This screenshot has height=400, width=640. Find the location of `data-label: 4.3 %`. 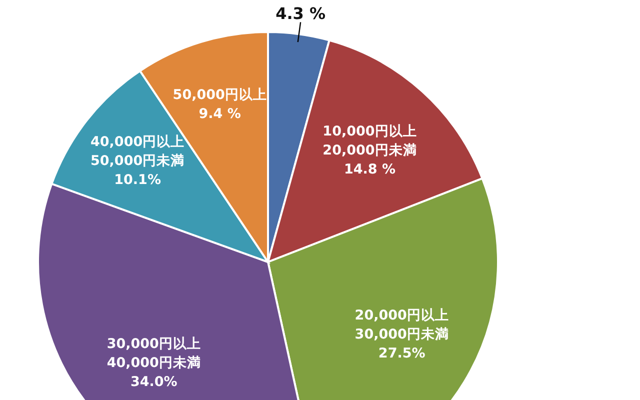

data-label: 4.3 % is located at coordinates (301, 14).